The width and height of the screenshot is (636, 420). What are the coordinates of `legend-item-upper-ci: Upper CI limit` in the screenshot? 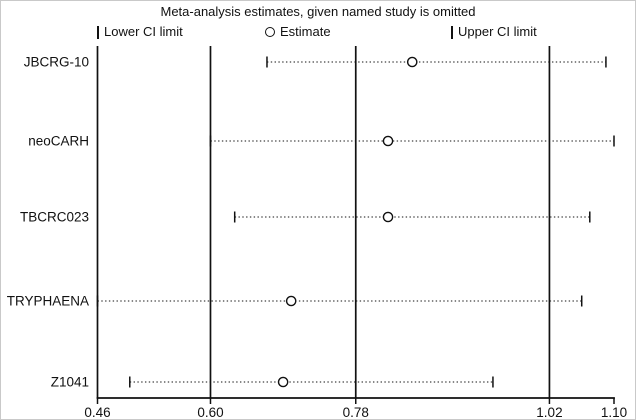 It's located at (494, 32).